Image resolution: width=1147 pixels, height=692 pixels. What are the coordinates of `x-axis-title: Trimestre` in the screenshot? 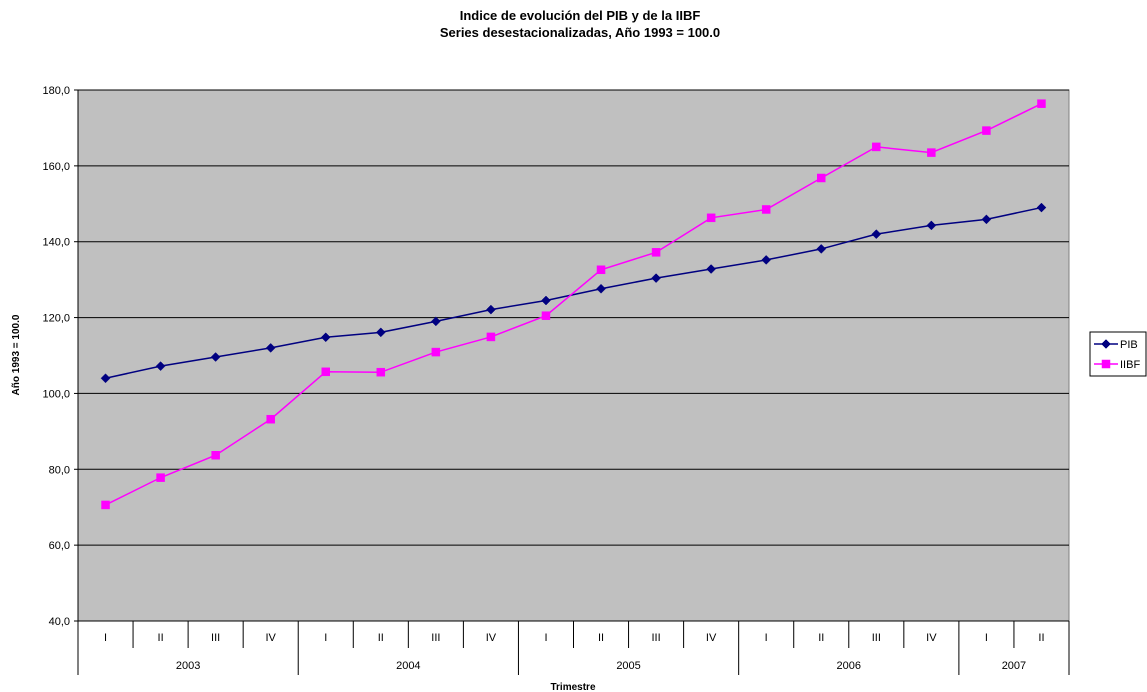 It's located at (572, 687).